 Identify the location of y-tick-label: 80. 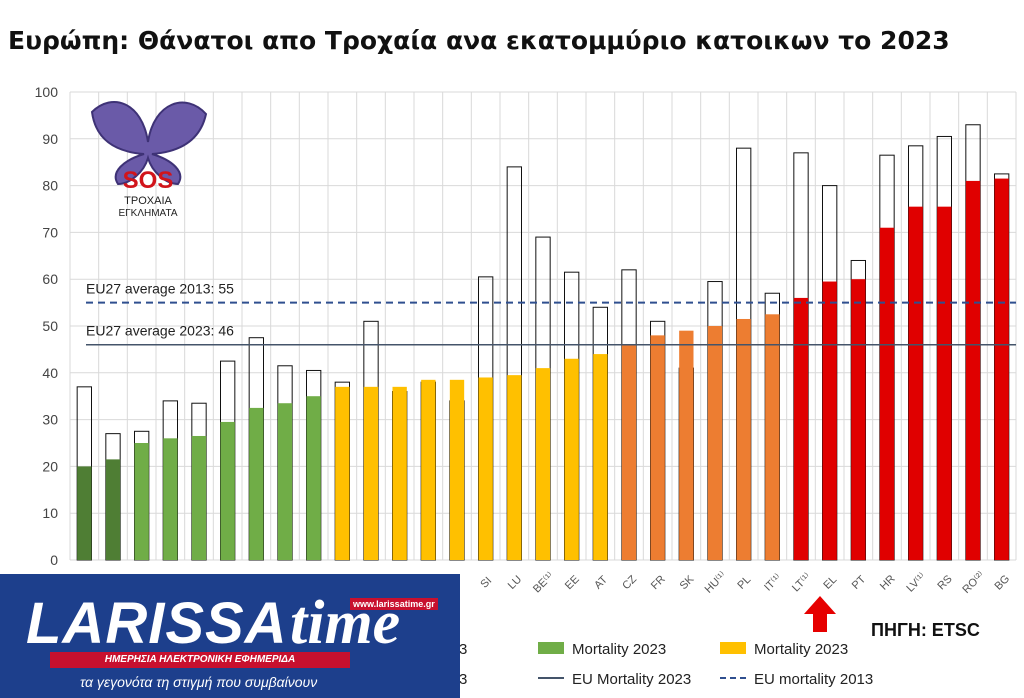
(50, 186).